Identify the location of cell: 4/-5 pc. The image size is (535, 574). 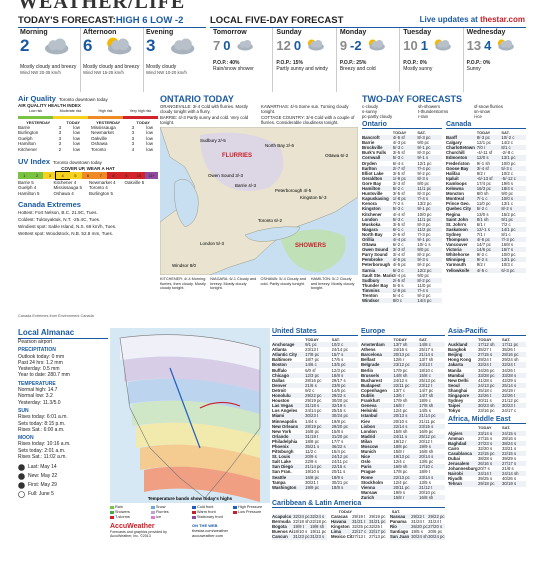
(399, 265).